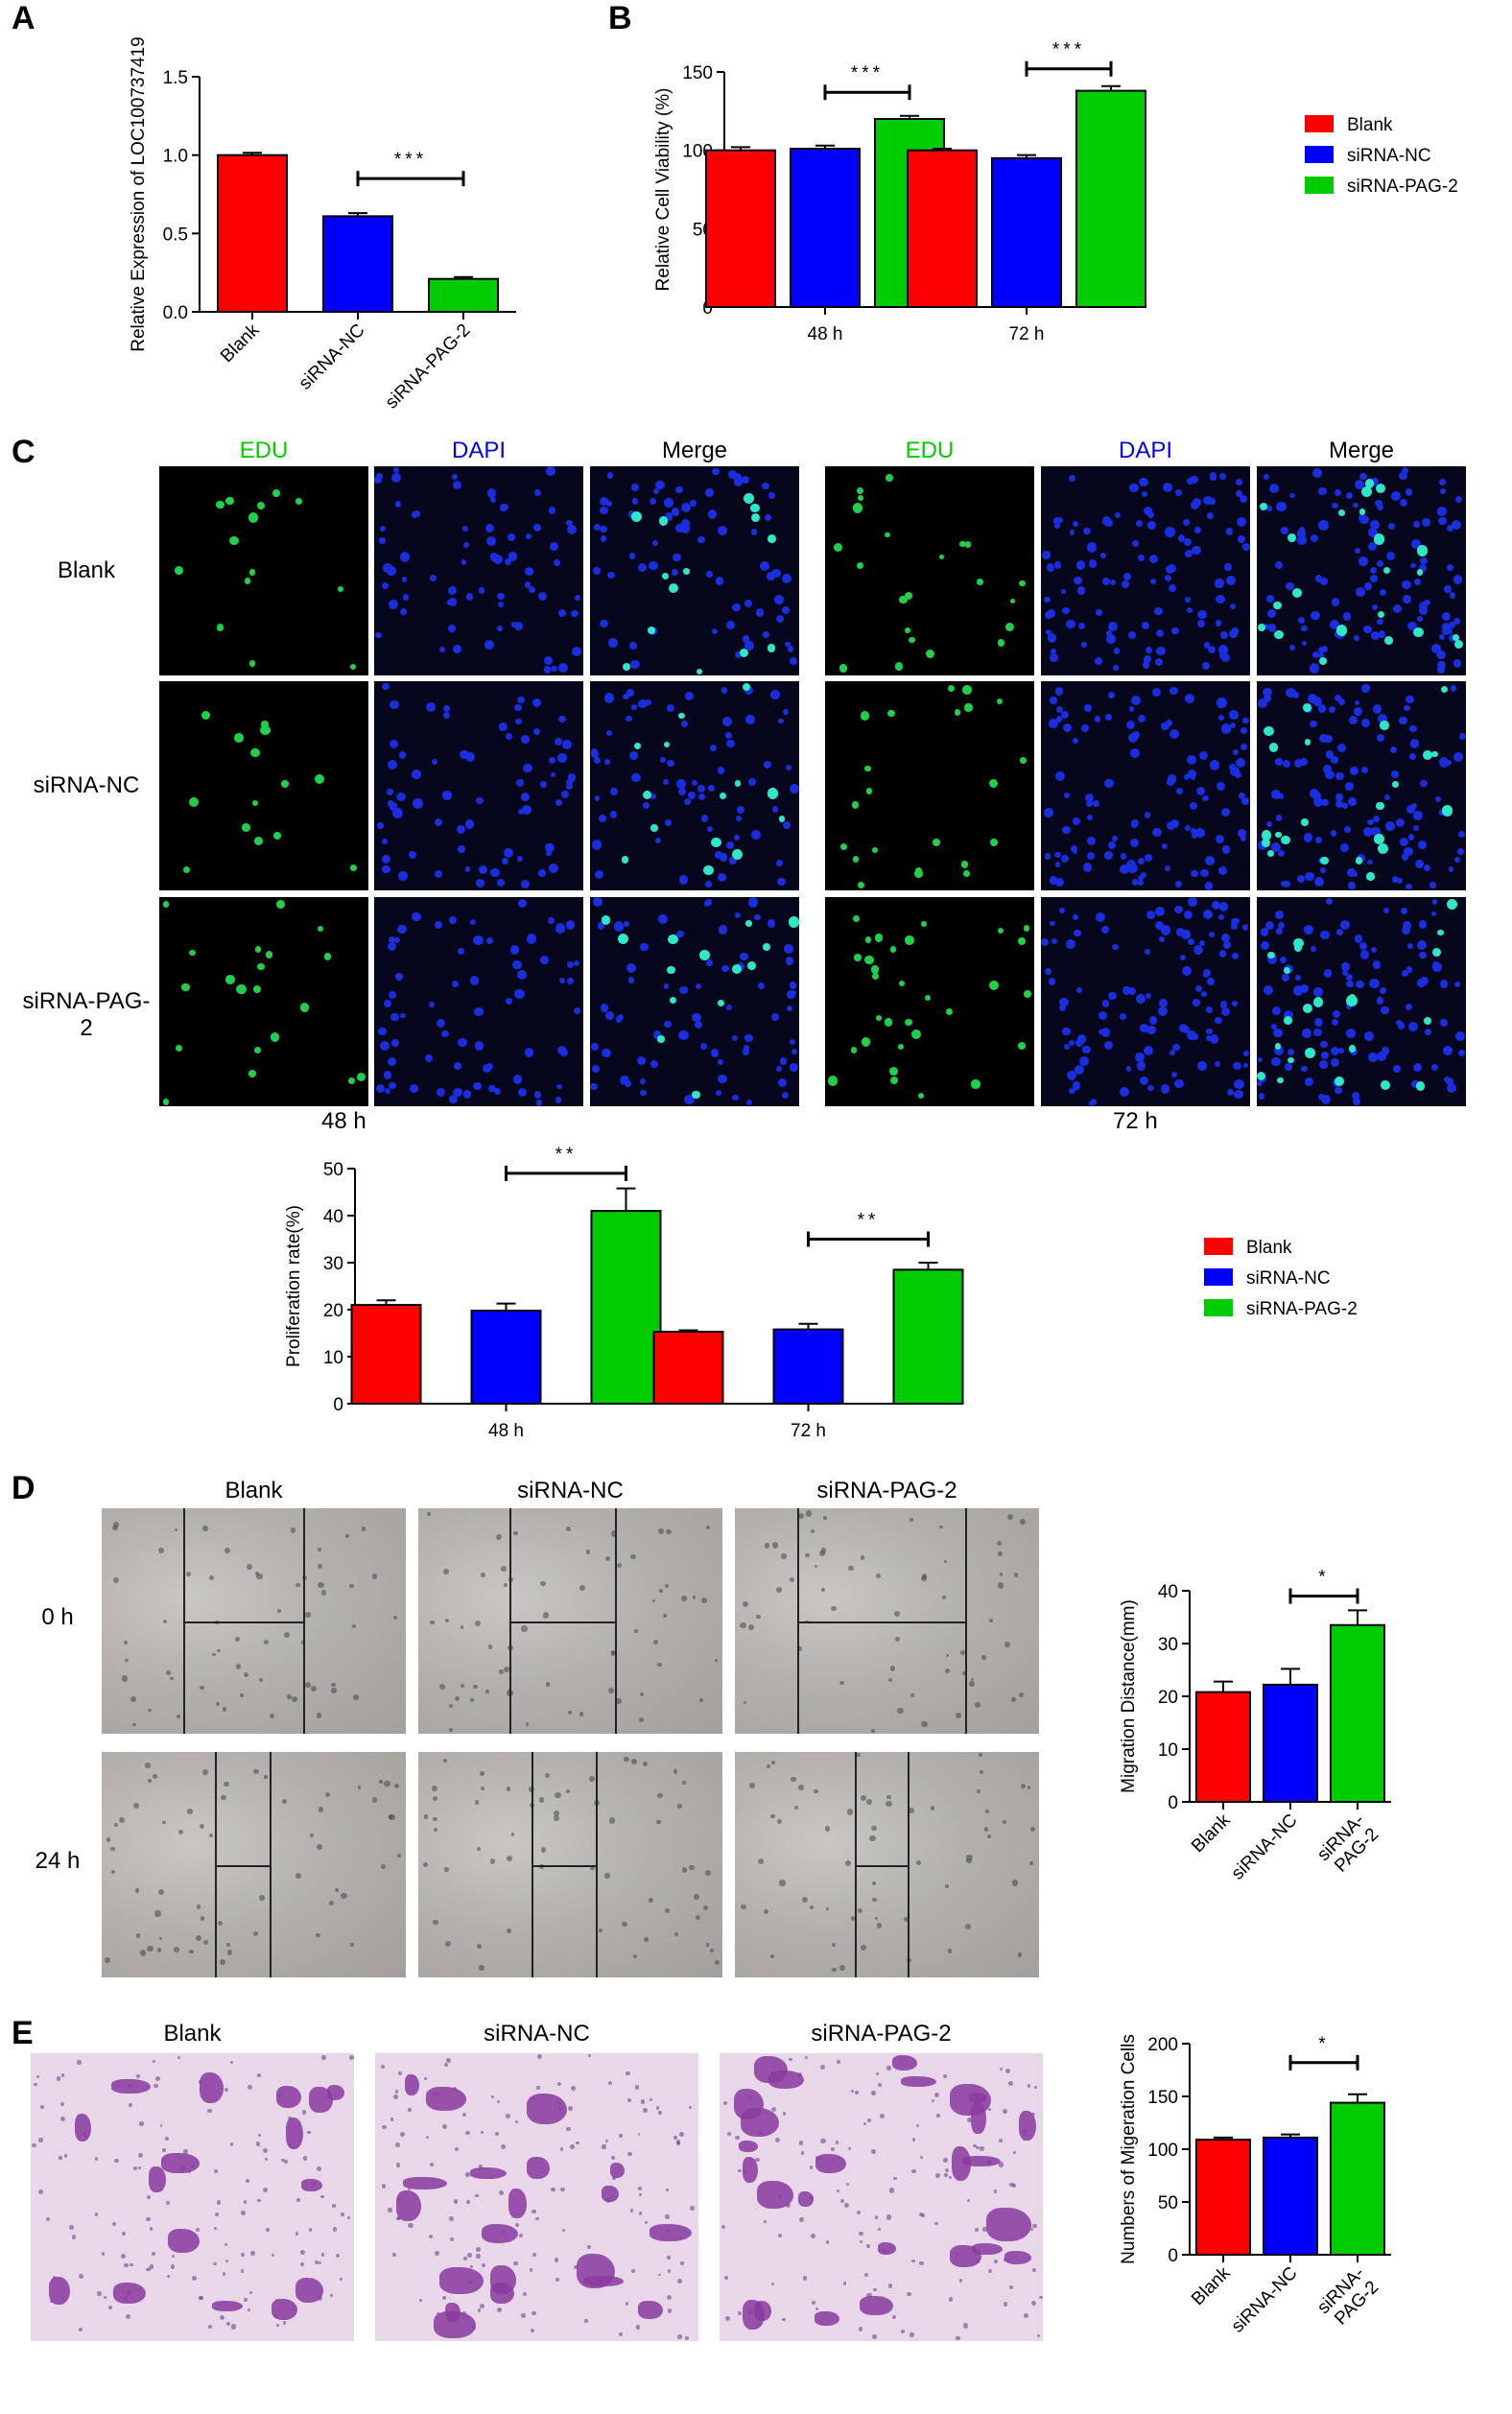 This screenshot has width=1512, height=2414. What do you see at coordinates (1347, 1845) in the screenshot?
I see `x-tick-label: siRNA-PAG-2` at bounding box center [1347, 1845].